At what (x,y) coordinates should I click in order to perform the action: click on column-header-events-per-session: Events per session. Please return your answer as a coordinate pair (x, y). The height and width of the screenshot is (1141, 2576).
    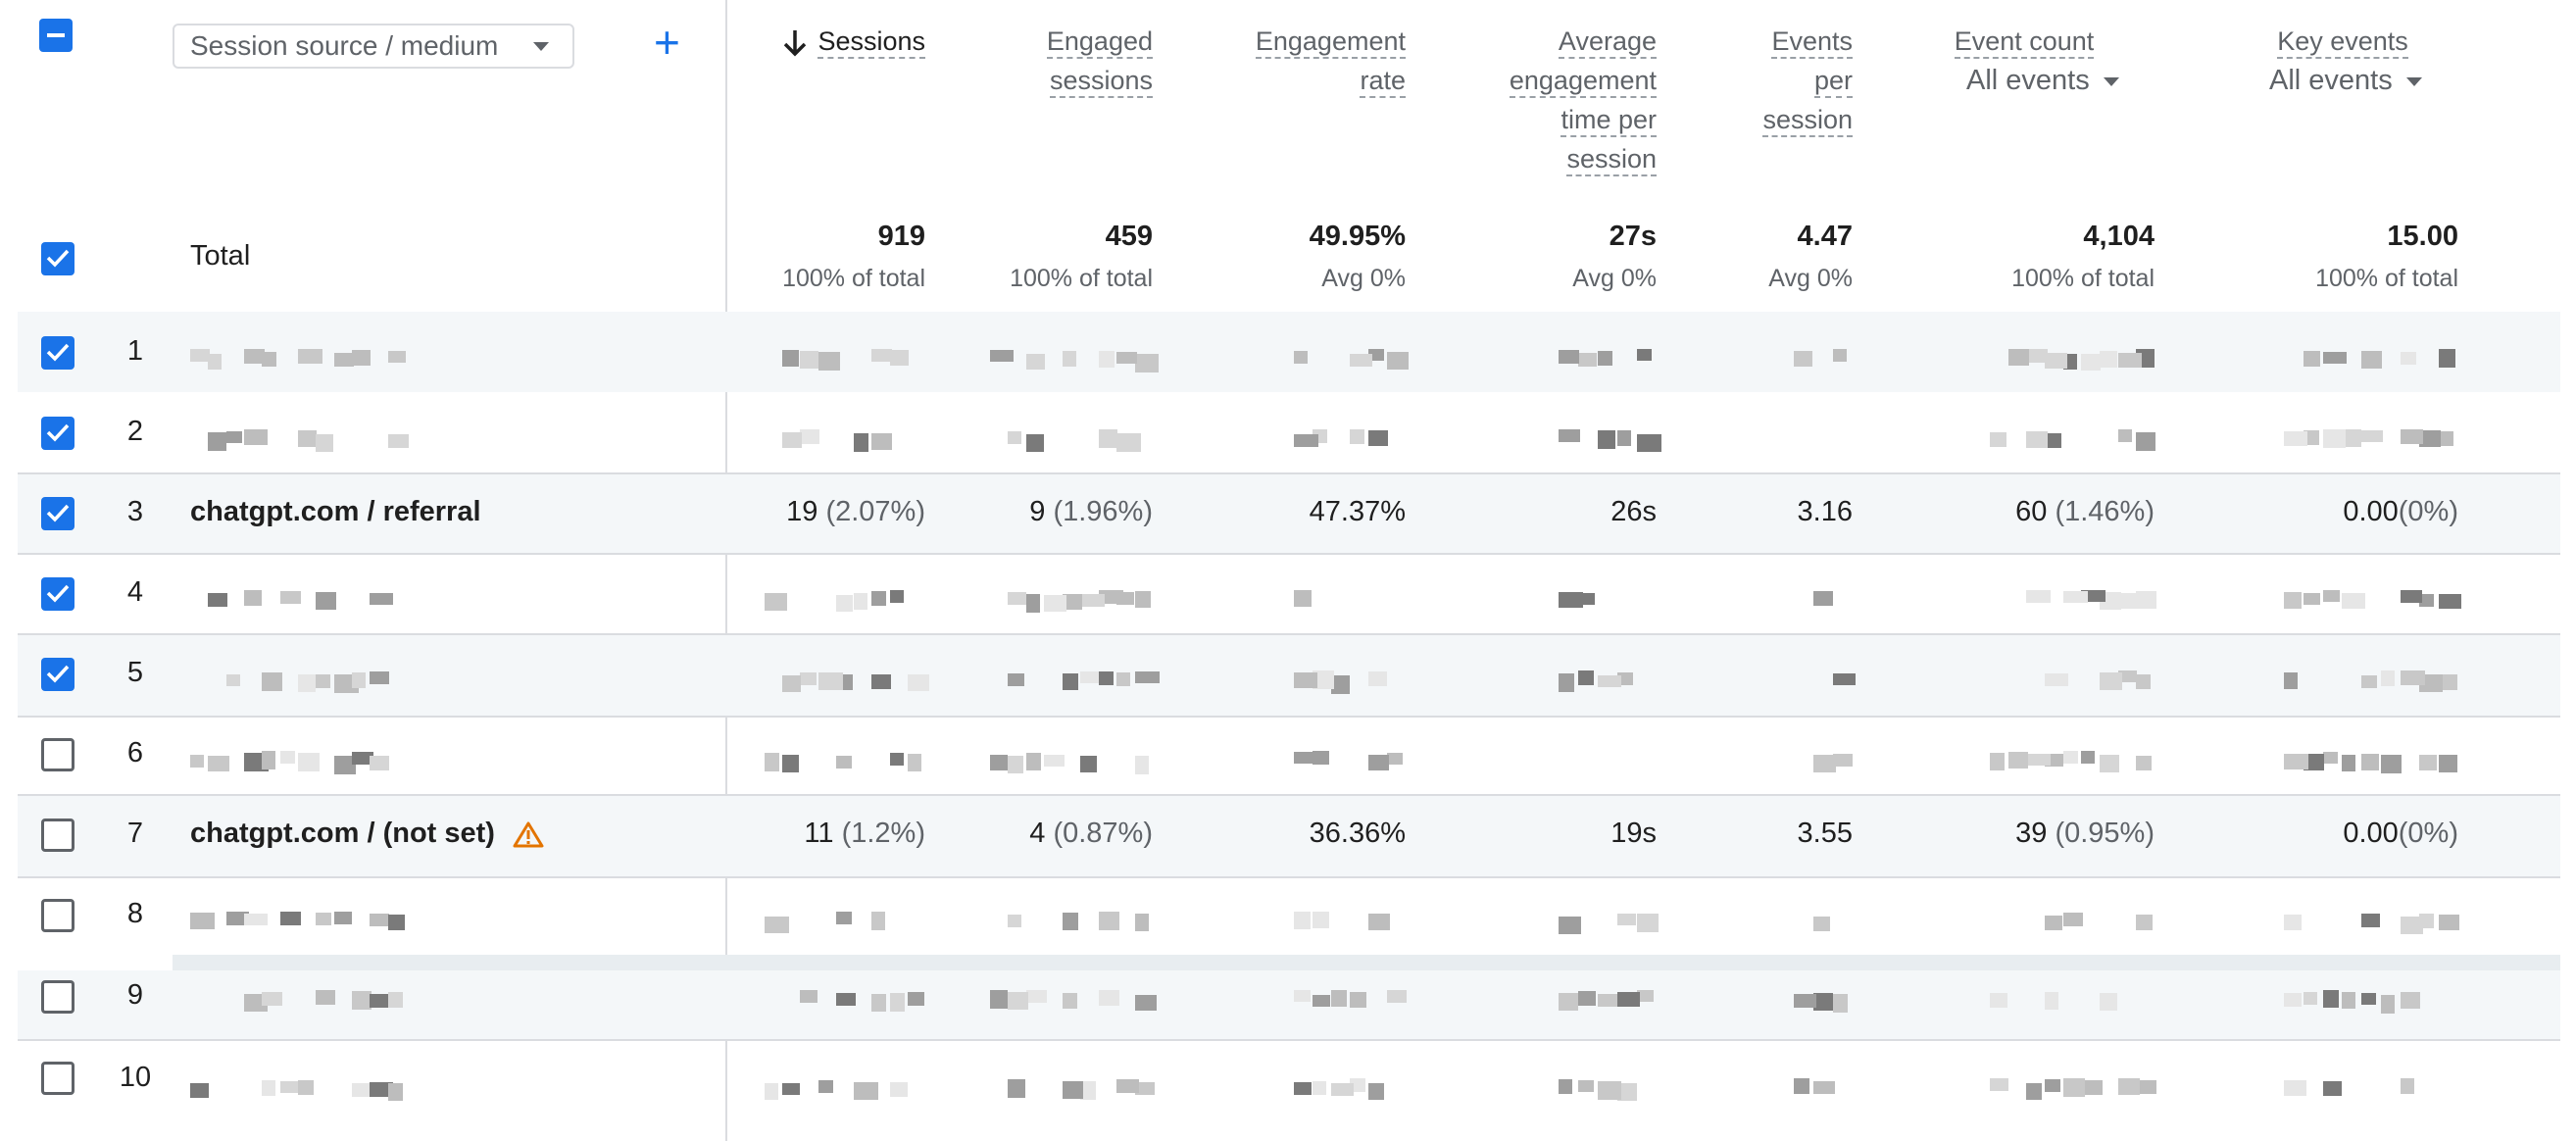
    Looking at the image, I should click on (1784, 80).